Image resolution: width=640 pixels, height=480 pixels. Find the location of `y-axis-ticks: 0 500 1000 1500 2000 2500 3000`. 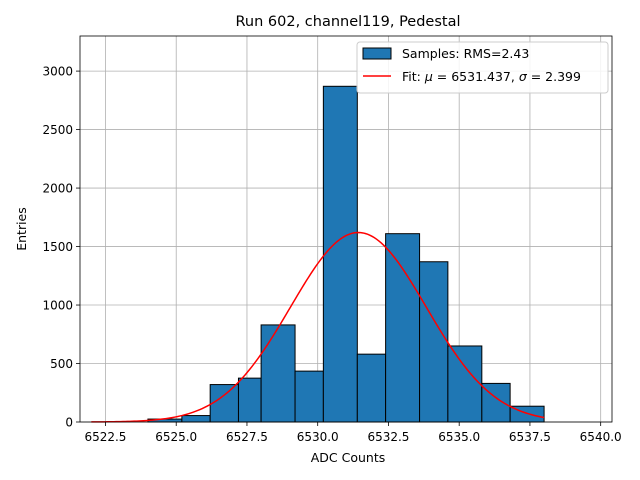

y-axis-ticks: 0 500 1000 1500 2000 2500 3000 is located at coordinates (61, 247).